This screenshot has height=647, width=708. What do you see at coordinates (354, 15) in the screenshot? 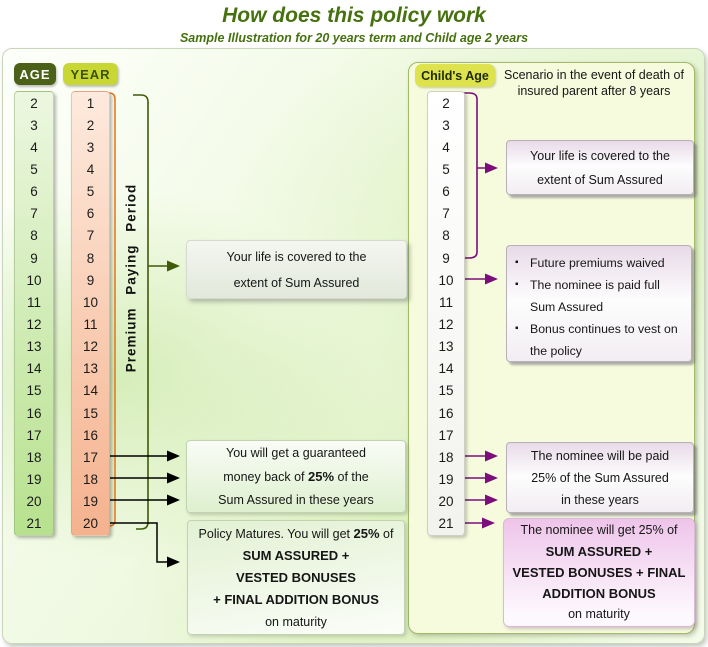
I see `page-title: How does this policy work` at bounding box center [354, 15].